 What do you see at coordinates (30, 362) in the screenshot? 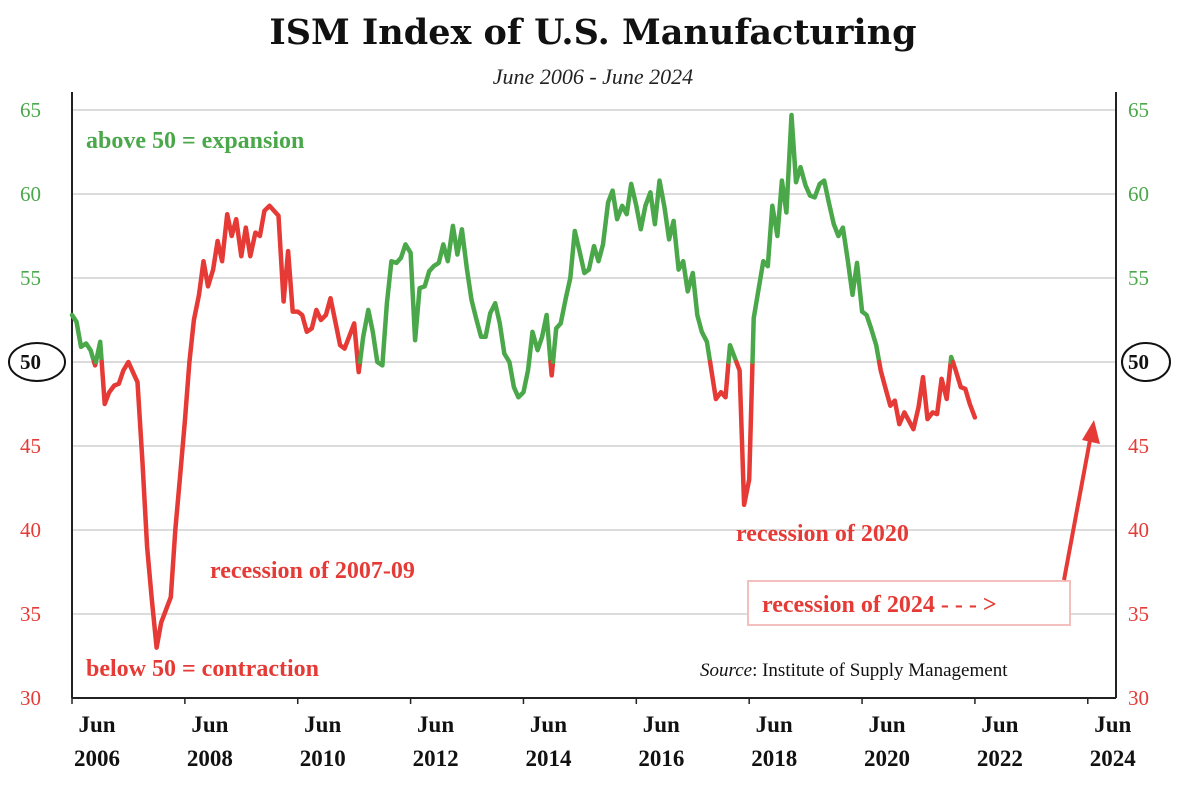
I see `y-tick-label-left: 50` at bounding box center [30, 362].